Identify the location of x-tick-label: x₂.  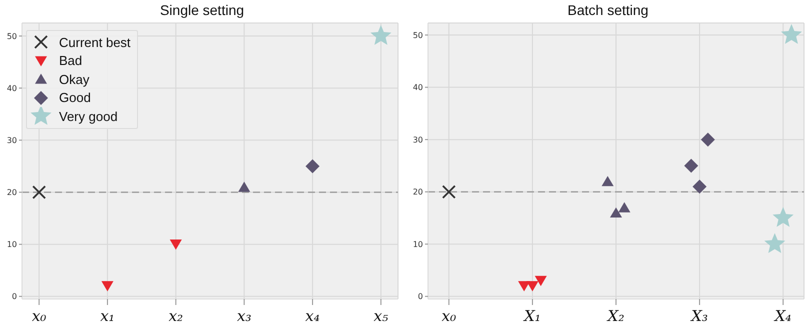
(176, 315).